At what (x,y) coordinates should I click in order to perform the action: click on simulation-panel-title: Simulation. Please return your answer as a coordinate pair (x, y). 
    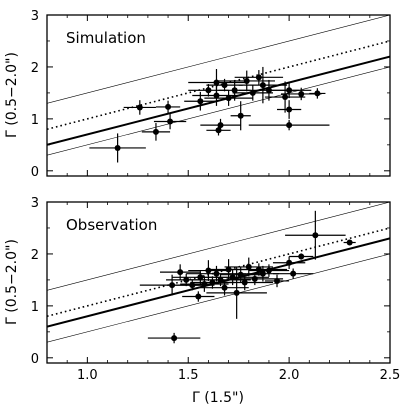
    Looking at the image, I should click on (106, 38).